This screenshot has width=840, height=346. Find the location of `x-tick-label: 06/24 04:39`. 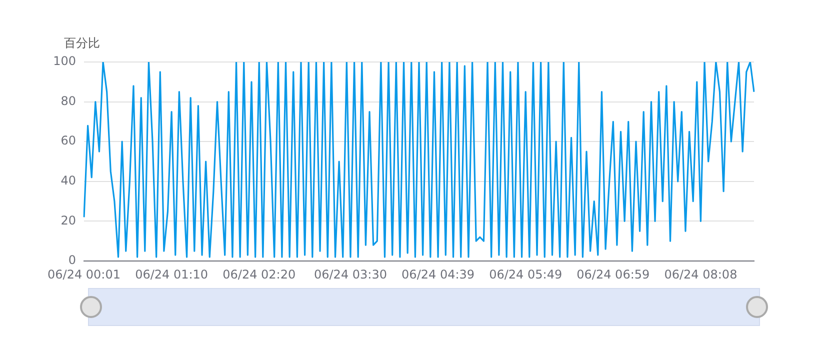

x-tick-label: 06/24 04:39 is located at coordinates (438, 274).